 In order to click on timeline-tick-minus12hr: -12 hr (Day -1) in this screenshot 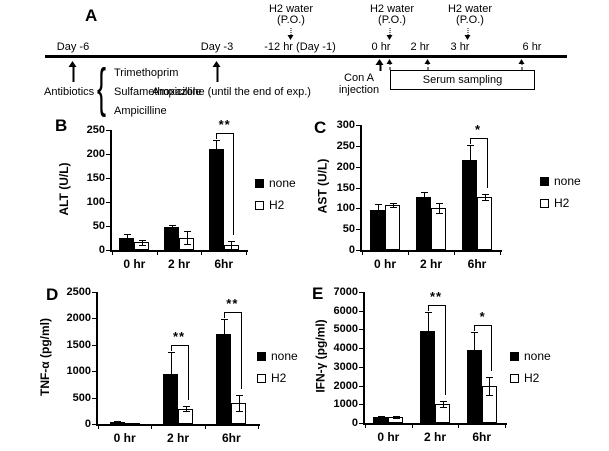, I will do `click(300, 47)`.